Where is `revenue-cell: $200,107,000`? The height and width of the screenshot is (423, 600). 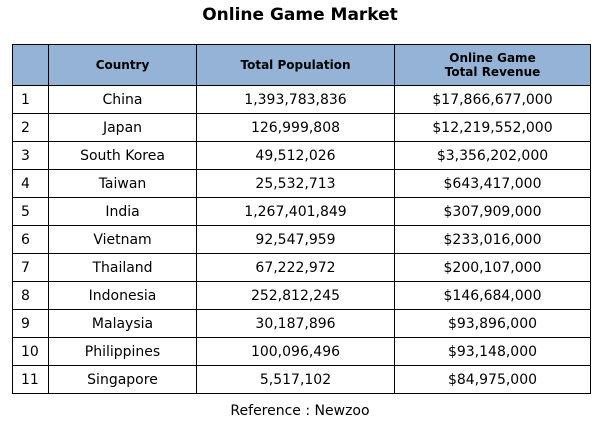
revenue-cell: $200,107,000 is located at coordinates (492, 267).